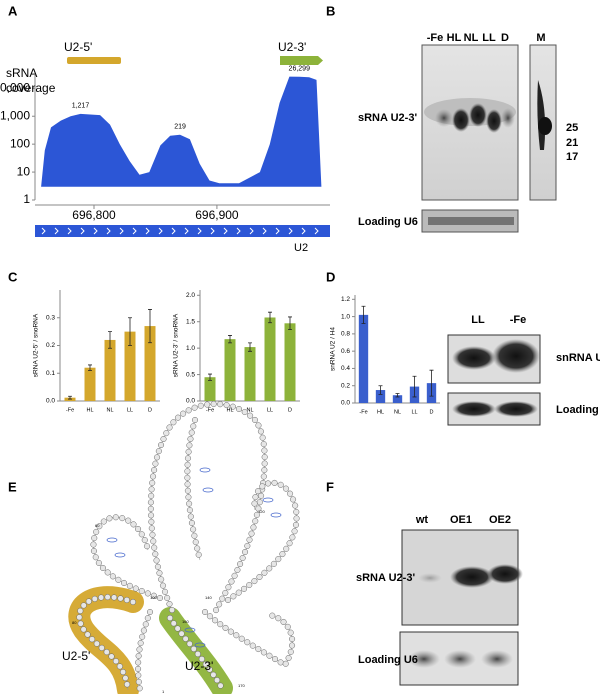 This screenshot has height=694, width=600. Describe the element at coordinates (261, 511) in the screenshot. I see `position-number: 120` at that location.